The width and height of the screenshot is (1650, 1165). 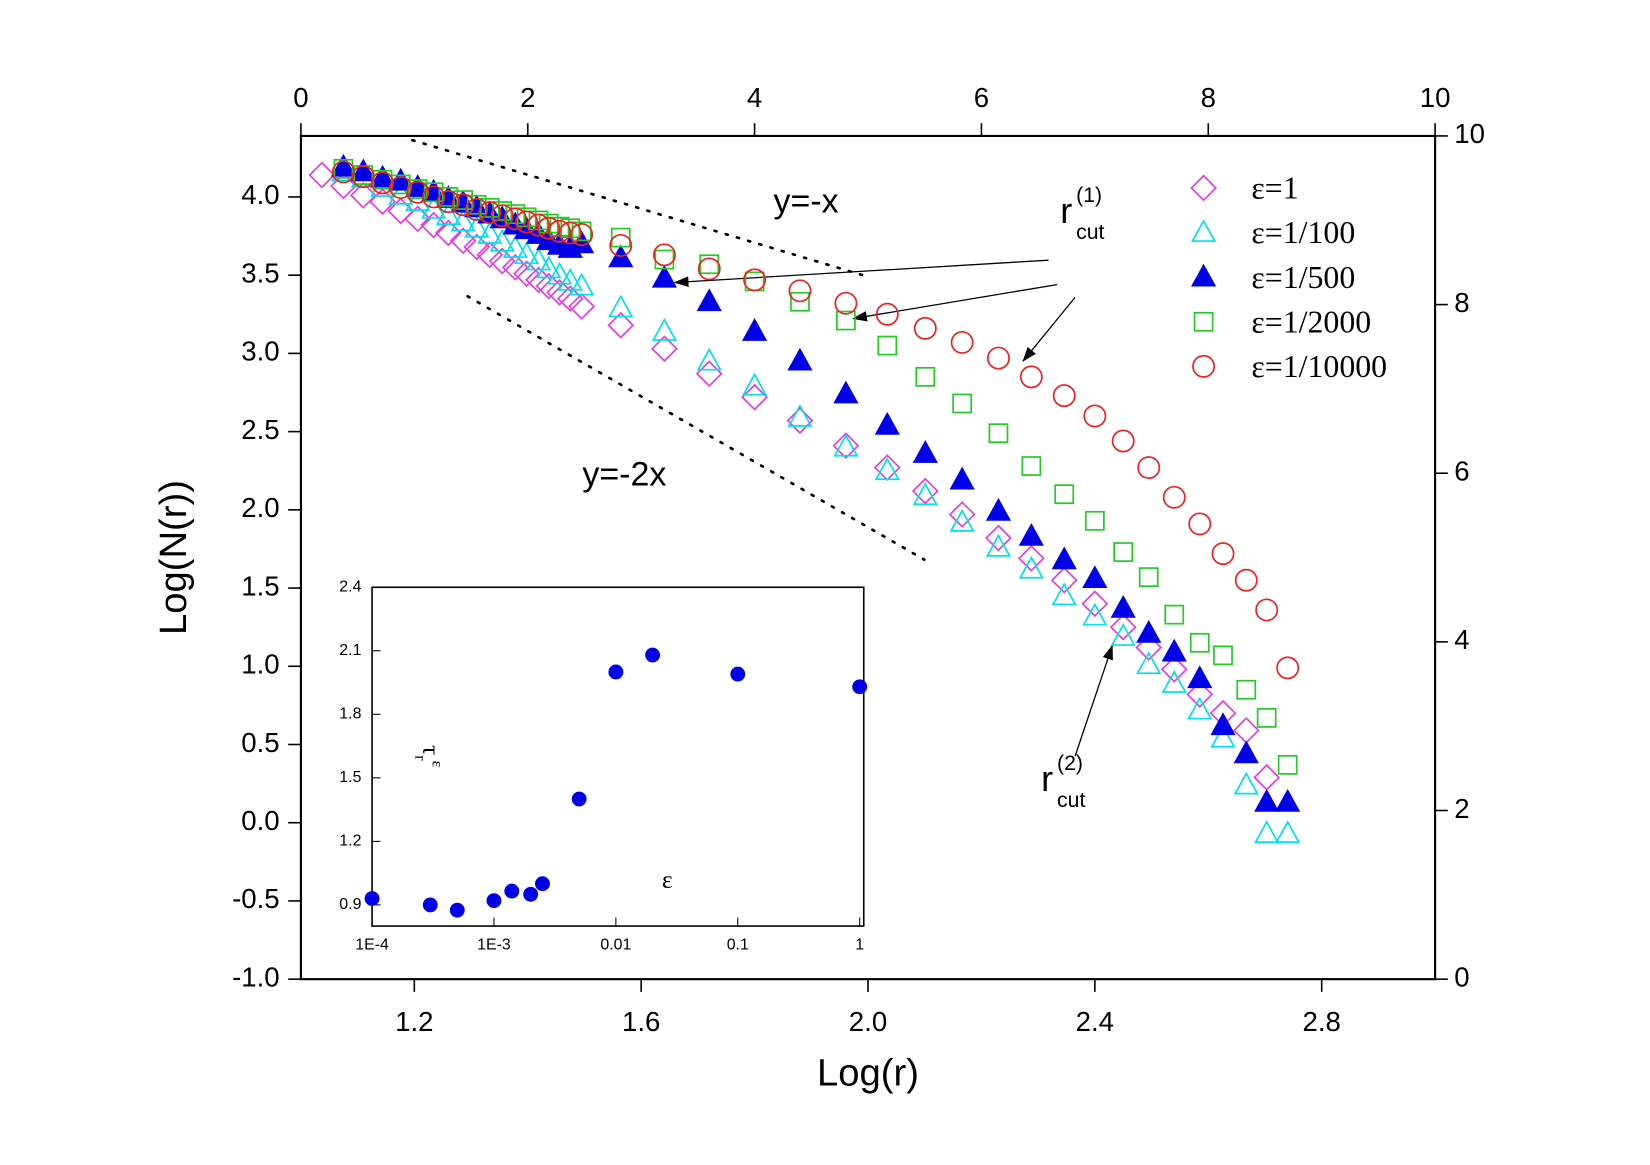 I want to click on y2-tick-label: 0, so click(x=1461, y=976).